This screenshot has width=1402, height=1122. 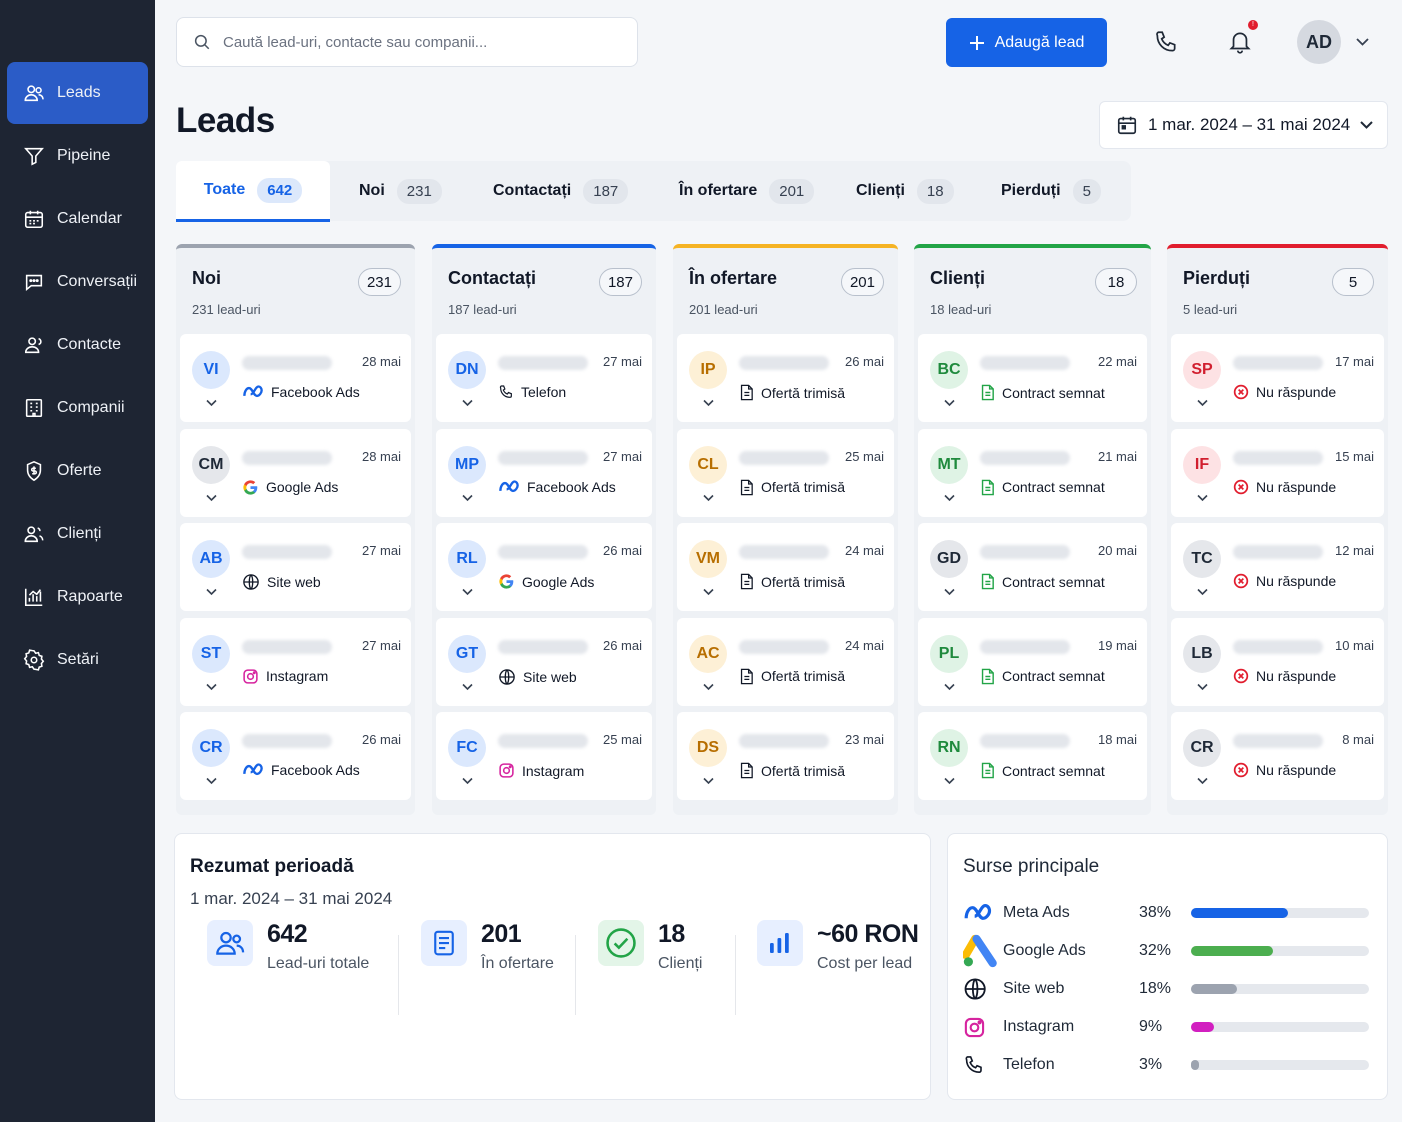 I want to click on sidebar-item-conversations: Conversații, so click(x=77, y=282).